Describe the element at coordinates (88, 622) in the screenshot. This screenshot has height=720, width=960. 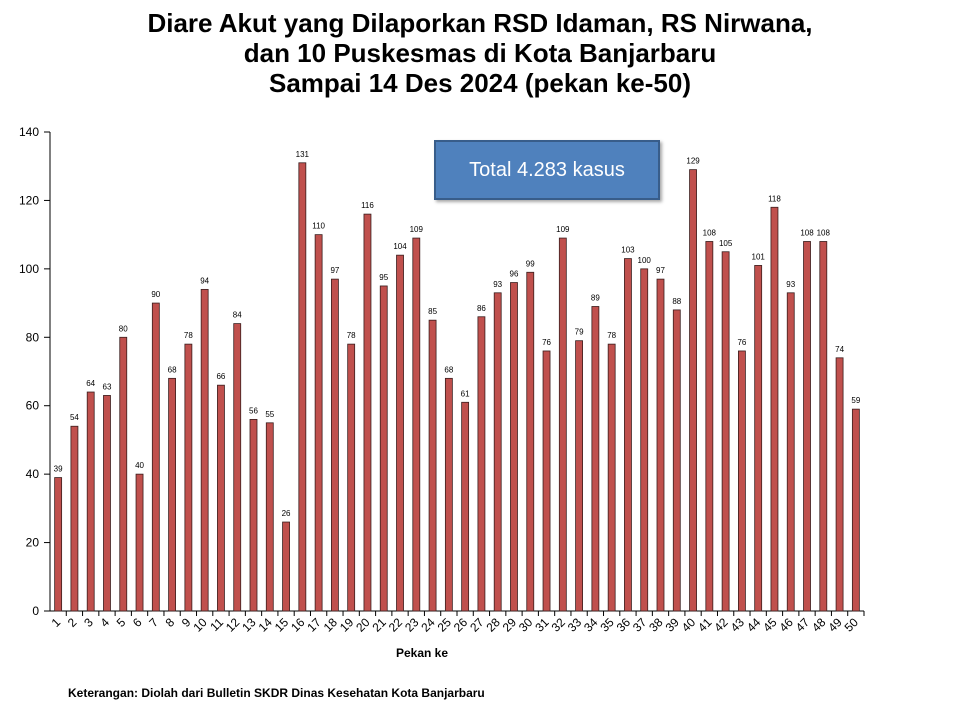
I see `x-tick-label: 3` at that location.